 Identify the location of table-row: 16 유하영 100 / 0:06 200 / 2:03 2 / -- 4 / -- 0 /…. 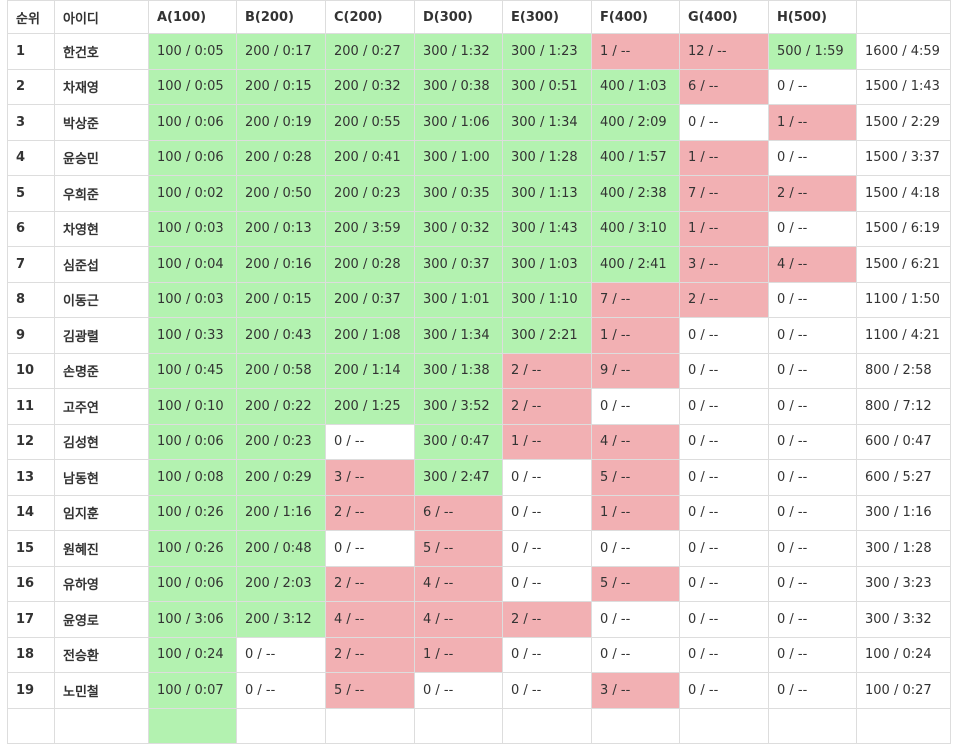
(479, 583).